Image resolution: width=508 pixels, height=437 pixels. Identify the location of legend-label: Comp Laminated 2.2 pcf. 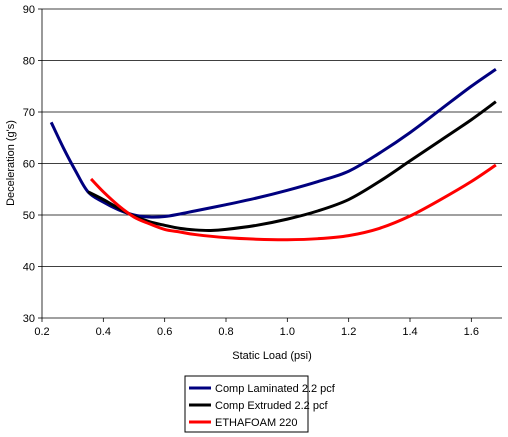
(275, 389).